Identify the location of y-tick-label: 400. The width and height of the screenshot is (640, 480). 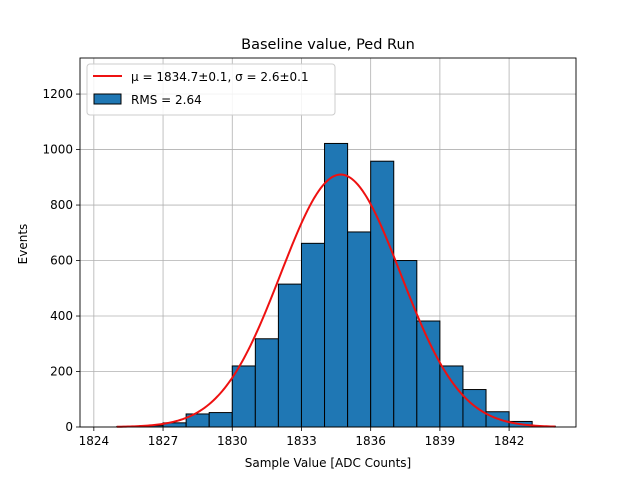
(61, 316).